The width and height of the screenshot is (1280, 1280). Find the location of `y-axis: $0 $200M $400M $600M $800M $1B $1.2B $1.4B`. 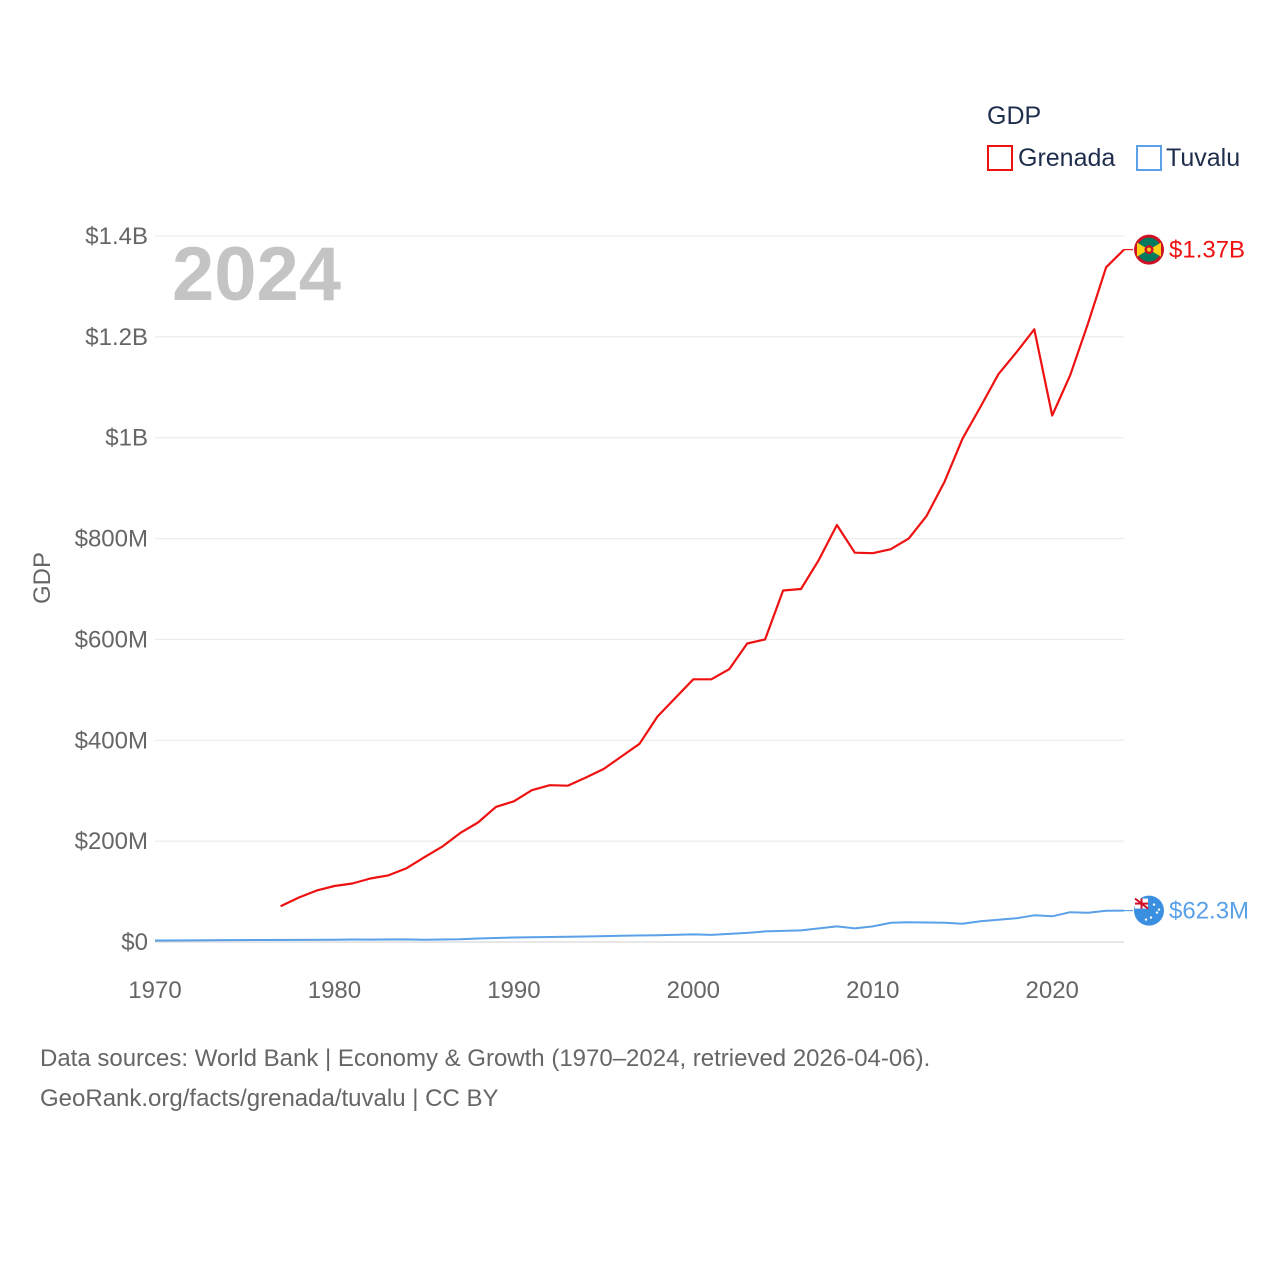

y-axis: $0 $200M $400M $600M $800M $1B $1.2B $1.4B is located at coordinates (111, 589).